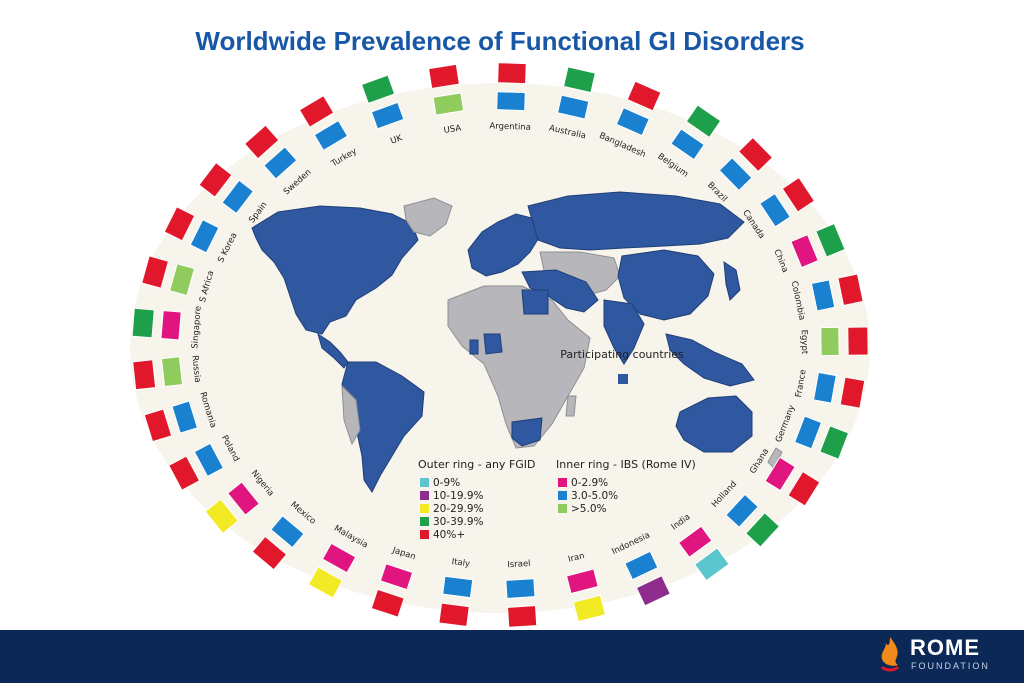 The image size is (1024, 683). I want to click on madagascar-region, so click(571, 406).